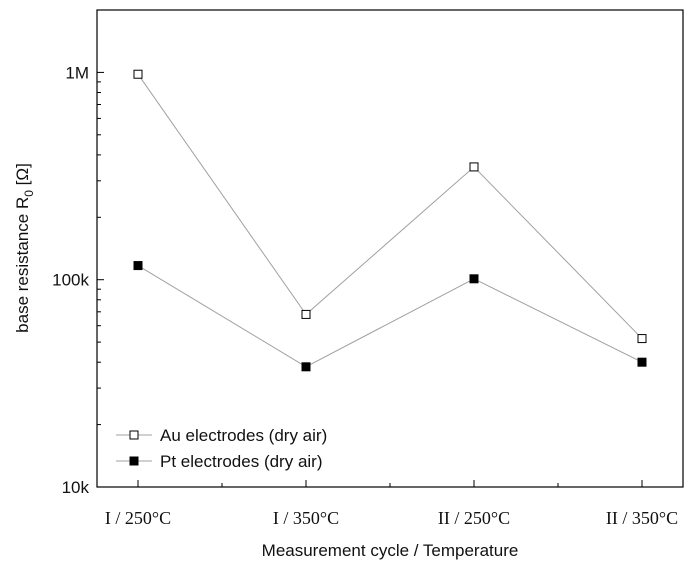 This screenshot has height=566, width=692. Describe the element at coordinates (78, 253) in the screenshot. I see `y-axis-ticks: 10k 100k 1M` at that location.